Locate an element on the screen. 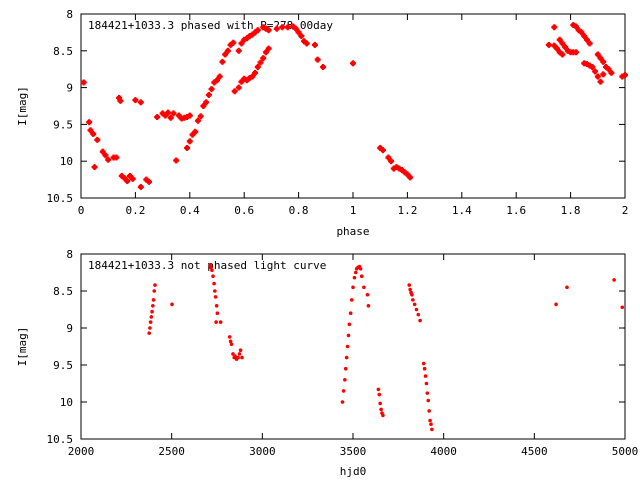  x-tick-label: 0.4 is located at coordinates (190, 210).